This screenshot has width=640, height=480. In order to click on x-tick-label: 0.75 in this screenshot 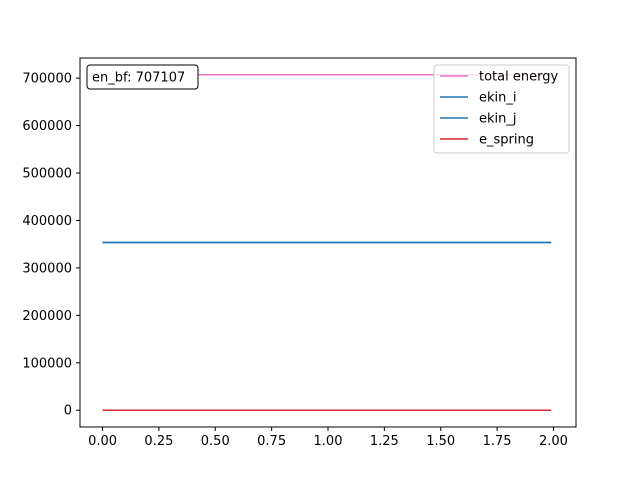, I will do `click(271, 441)`.